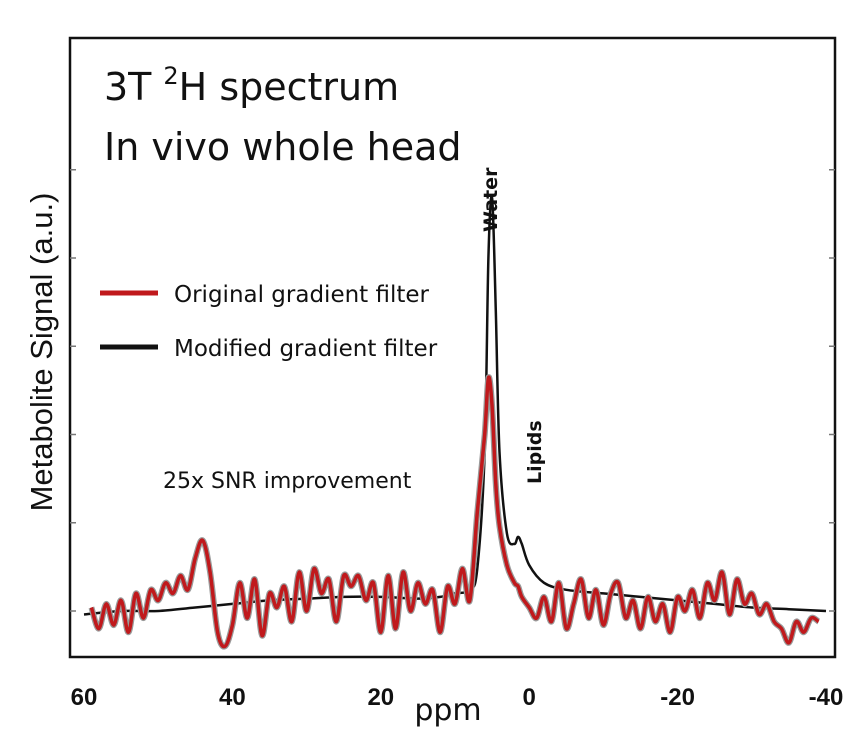 Image resolution: width=864 pixels, height=730 pixels. I want to click on x-tick-label: 20, so click(380, 697).